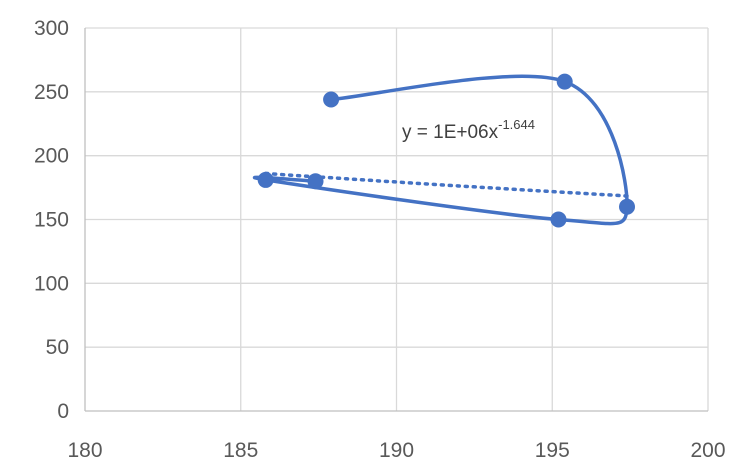 This screenshot has height=472, width=754. I want to click on x-tick-label: 180, so click(84, 450).